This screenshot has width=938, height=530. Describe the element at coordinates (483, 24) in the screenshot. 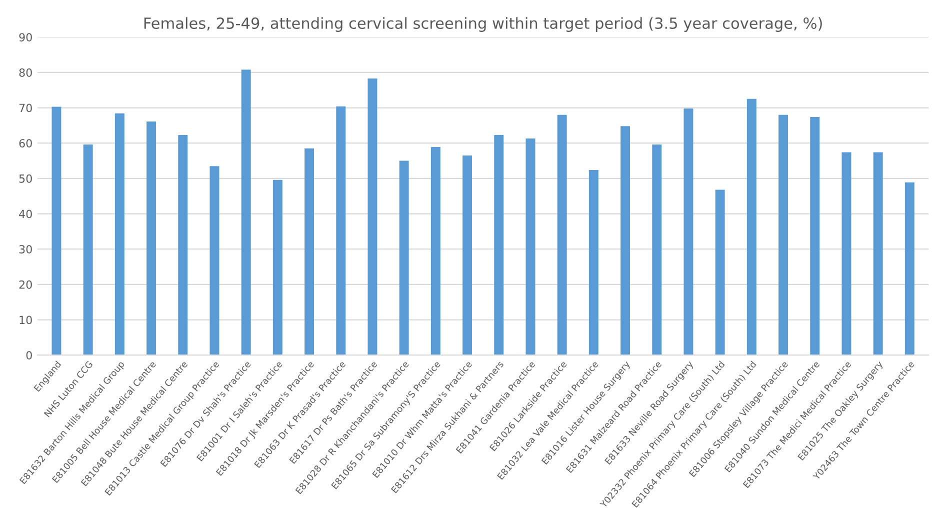

I see `chart-title: Females, 25-49, attending cervical screening within target period (3.5 year coverage, %)` at that location.